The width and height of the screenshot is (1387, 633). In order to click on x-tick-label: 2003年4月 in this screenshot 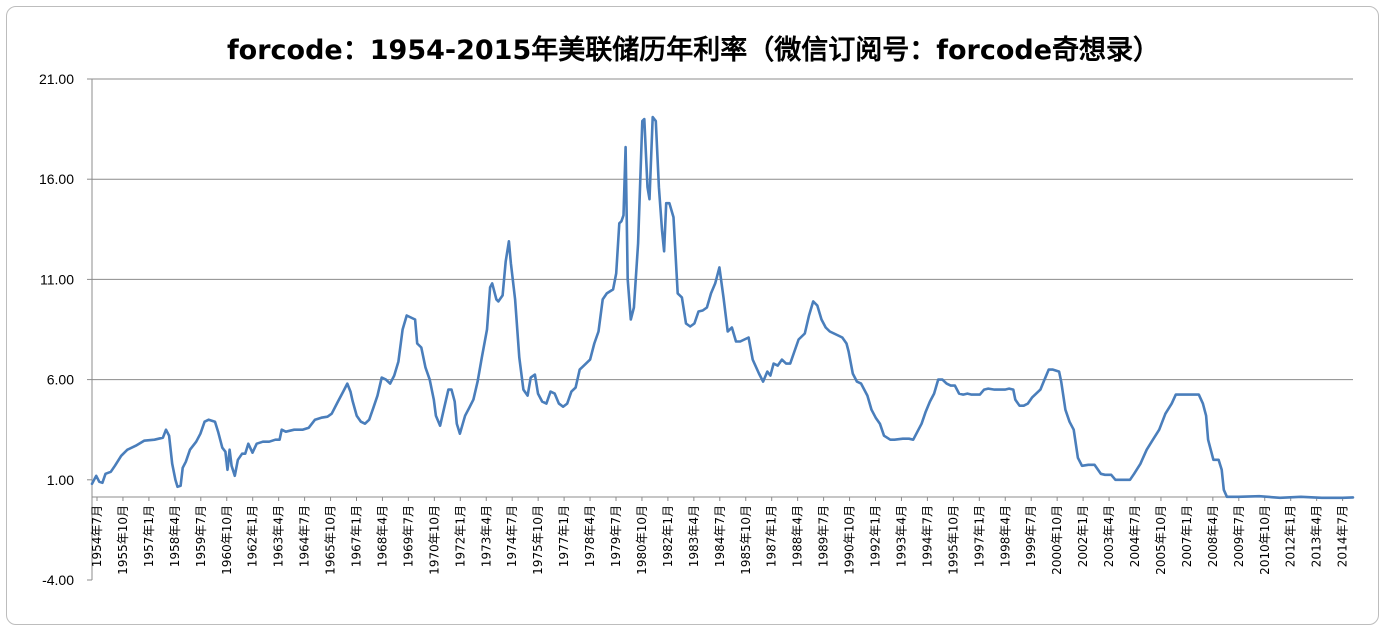, I will do `click(1109, 536)`.